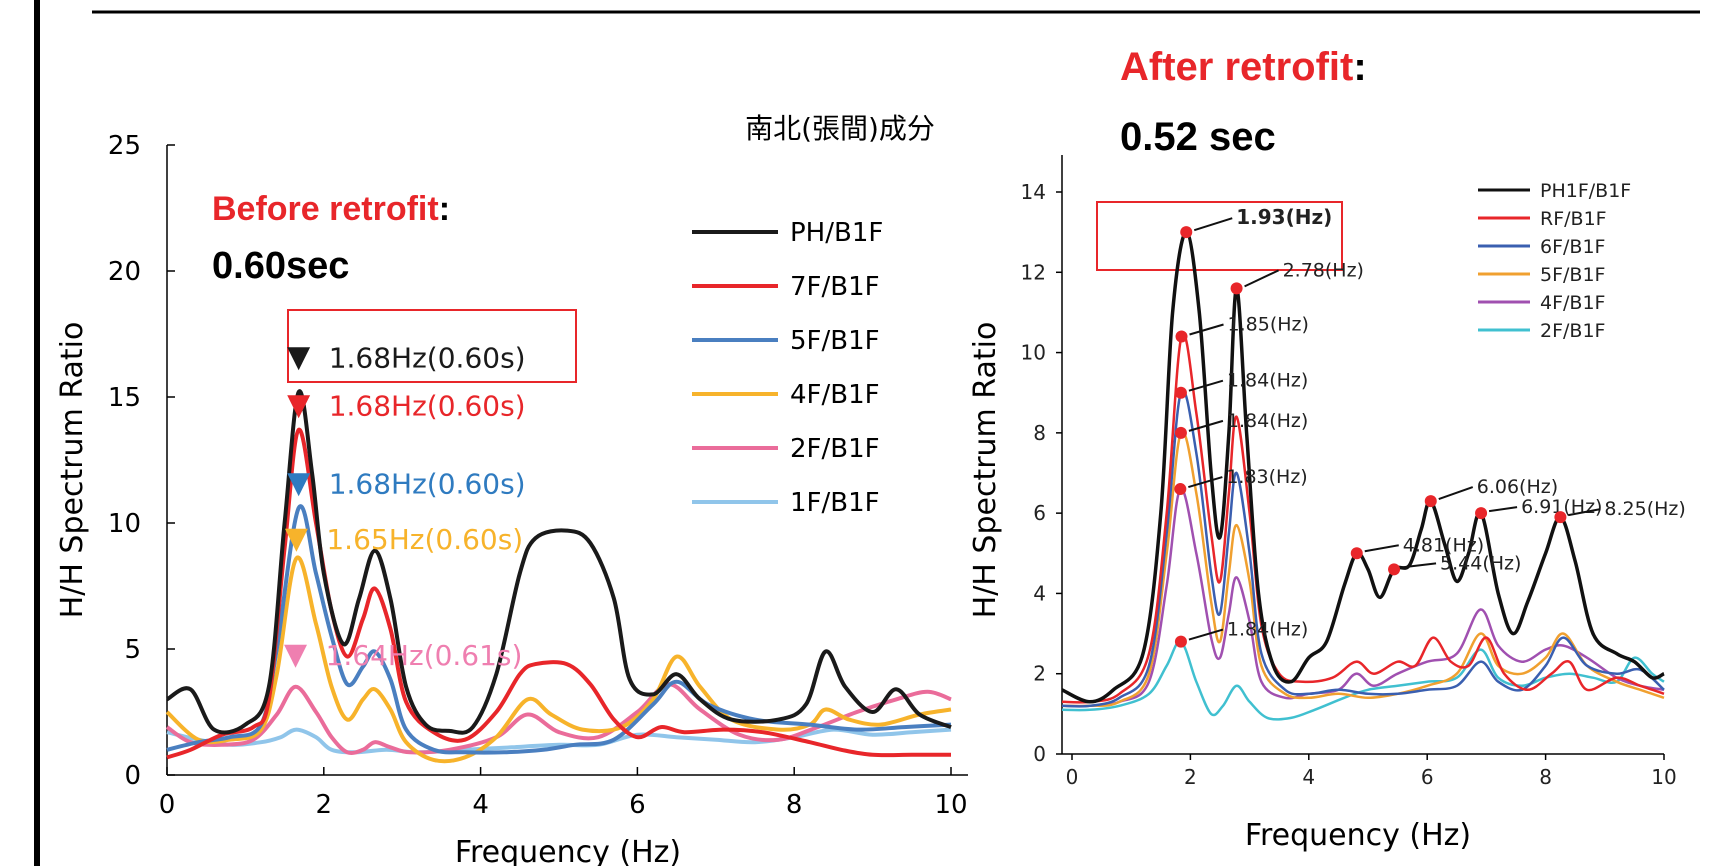 This screenshot has height=866, width=1718. What do you see at coordinates (132, 650) in the screenshot?
I see `left-y-tick-label: 5` at bounding box center [132, 650].